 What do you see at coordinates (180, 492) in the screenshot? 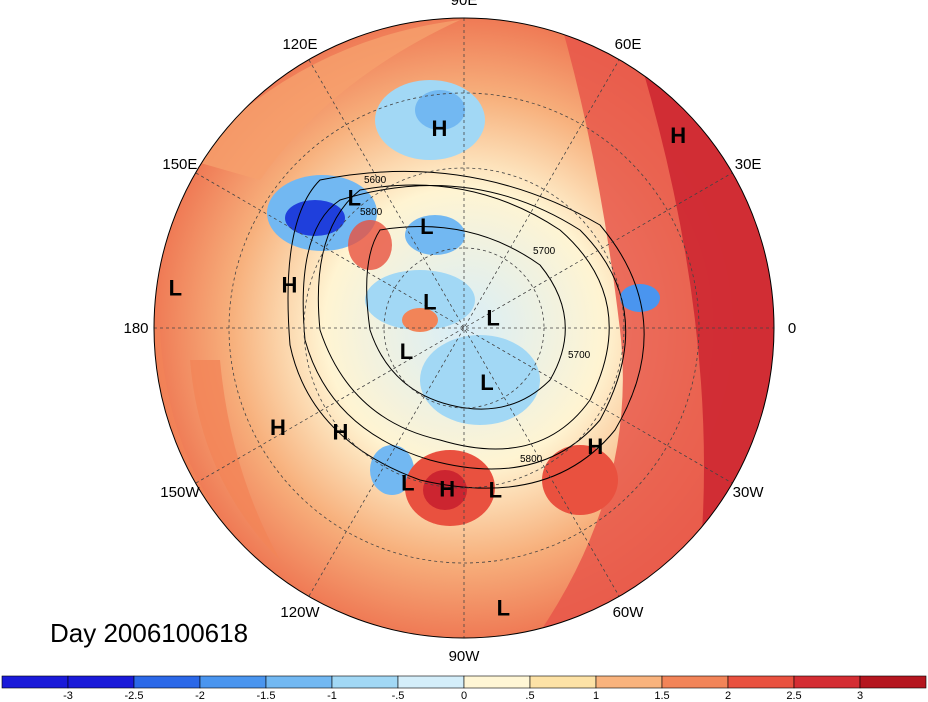
I see `longitude-label: 150W` at bounding box center [180, 492].